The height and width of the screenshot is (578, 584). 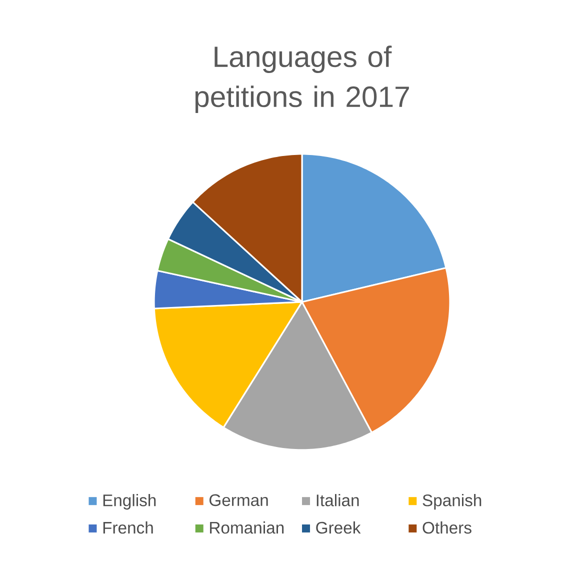 I want to click on legend-label: English, so click(x=129, y=502).